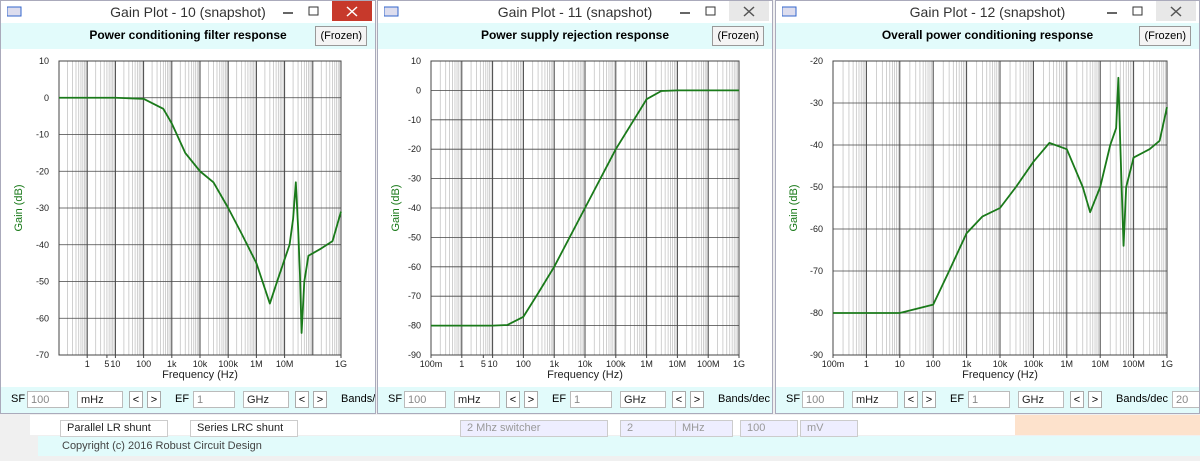 The width and height of the screenshot is (1200, 461). I want to click on y-tick-label: -40, so click(816, 145).